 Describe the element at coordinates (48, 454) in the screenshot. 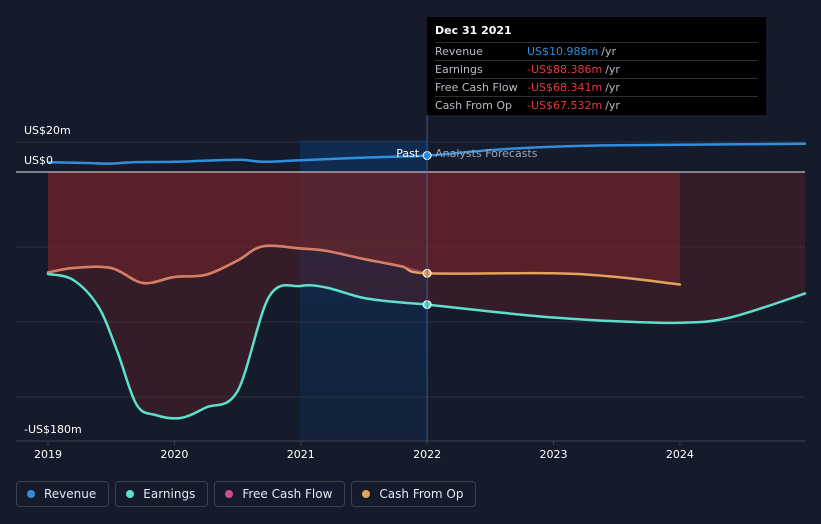

I see `x-tick-label: 2019` at that location.